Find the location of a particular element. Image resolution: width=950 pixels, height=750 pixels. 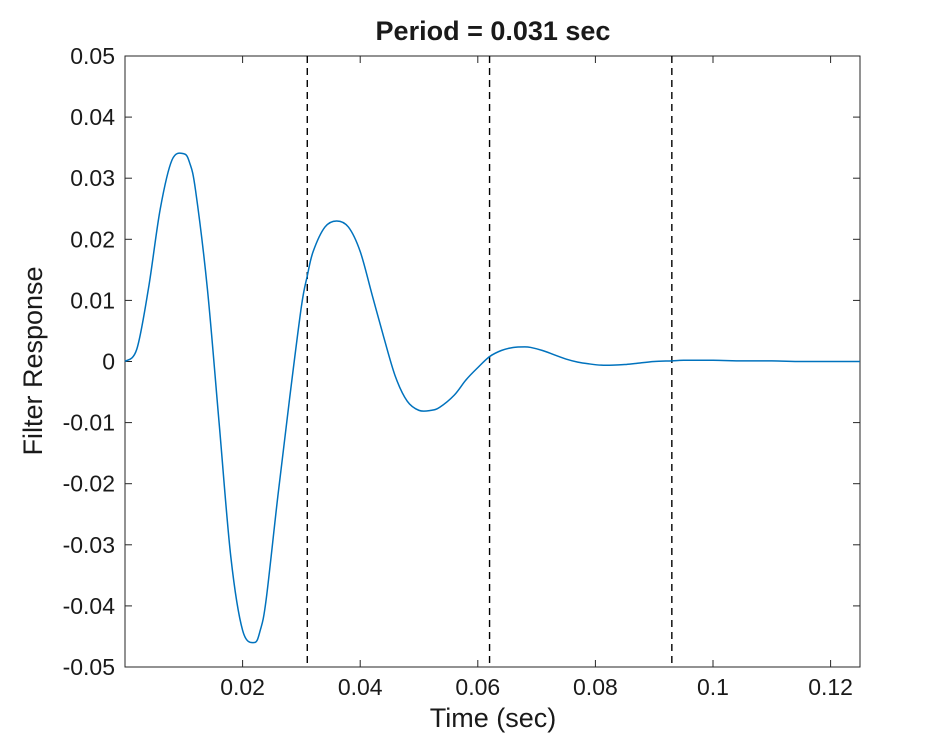

x-axis-label: Time (sec) is located at coordinates (493, 718).